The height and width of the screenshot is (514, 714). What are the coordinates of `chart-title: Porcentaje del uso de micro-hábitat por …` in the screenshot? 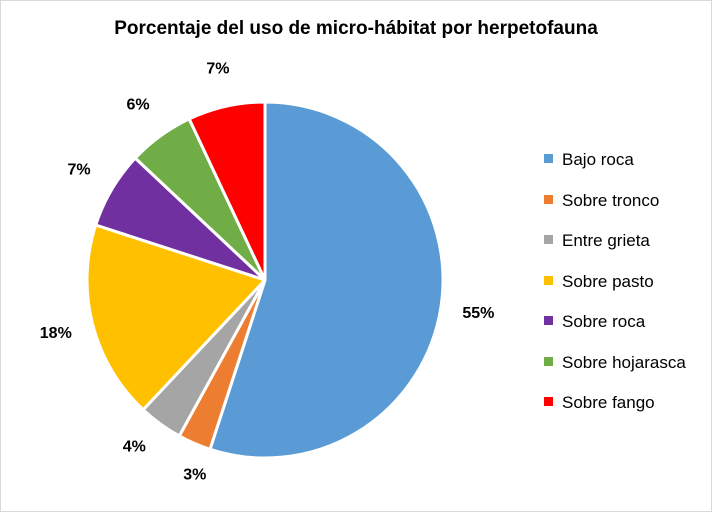 It's located at (356, 28).